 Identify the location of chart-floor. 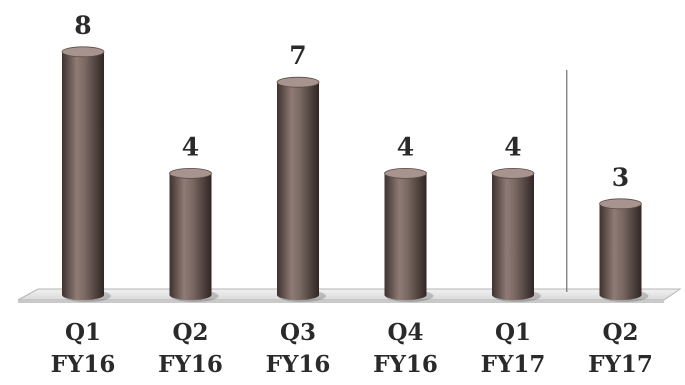
(349, 295).